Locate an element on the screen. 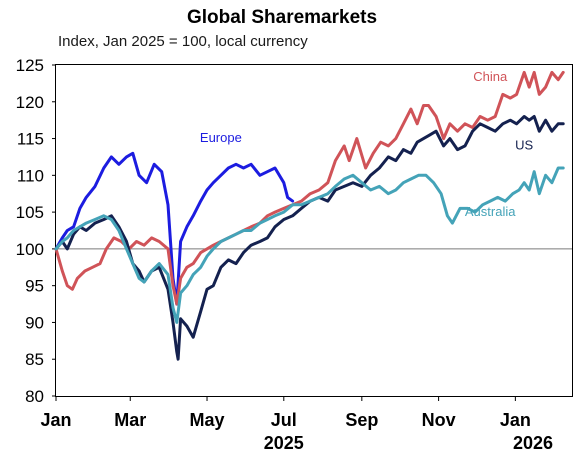 The width and height of the screenshot is (578, 458). chart-subtitle: Index, Jan 2025 = 100, local currency is located at coordinates (183, 41).